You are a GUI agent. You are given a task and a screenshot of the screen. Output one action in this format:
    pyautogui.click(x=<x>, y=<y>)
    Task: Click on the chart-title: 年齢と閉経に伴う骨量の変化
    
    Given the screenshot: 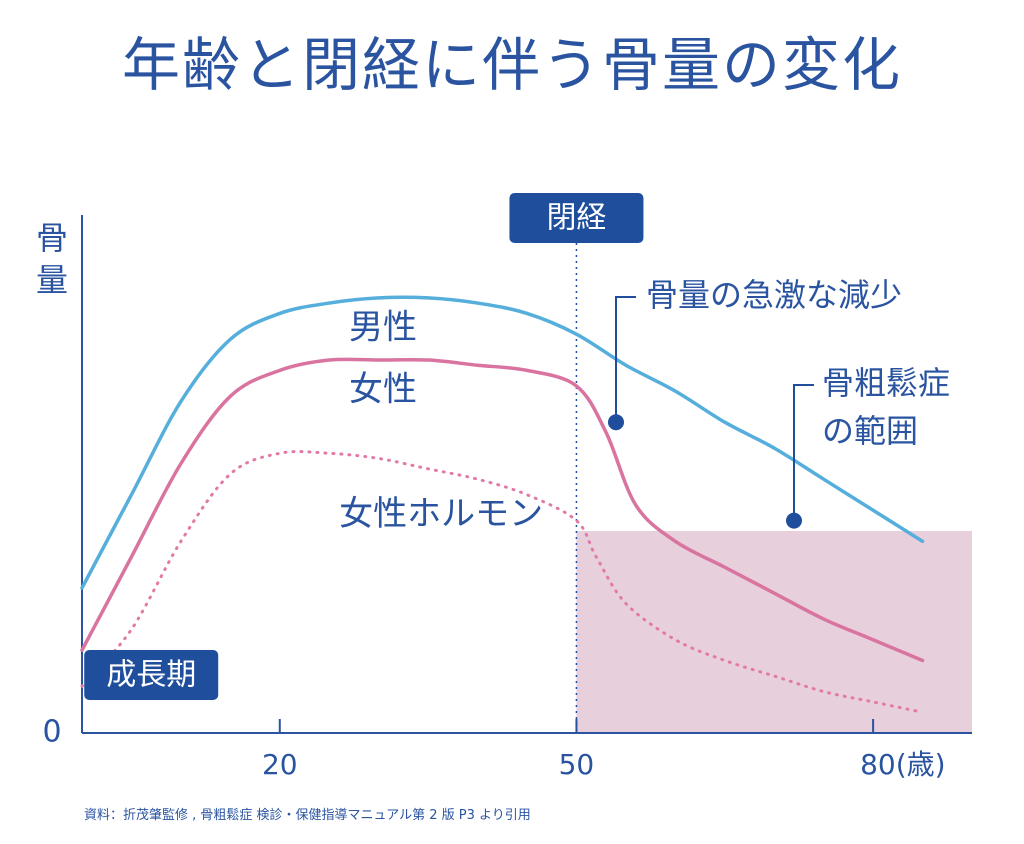 What is the action you would take?
    pyautogui.click(x=511, y=65)
    